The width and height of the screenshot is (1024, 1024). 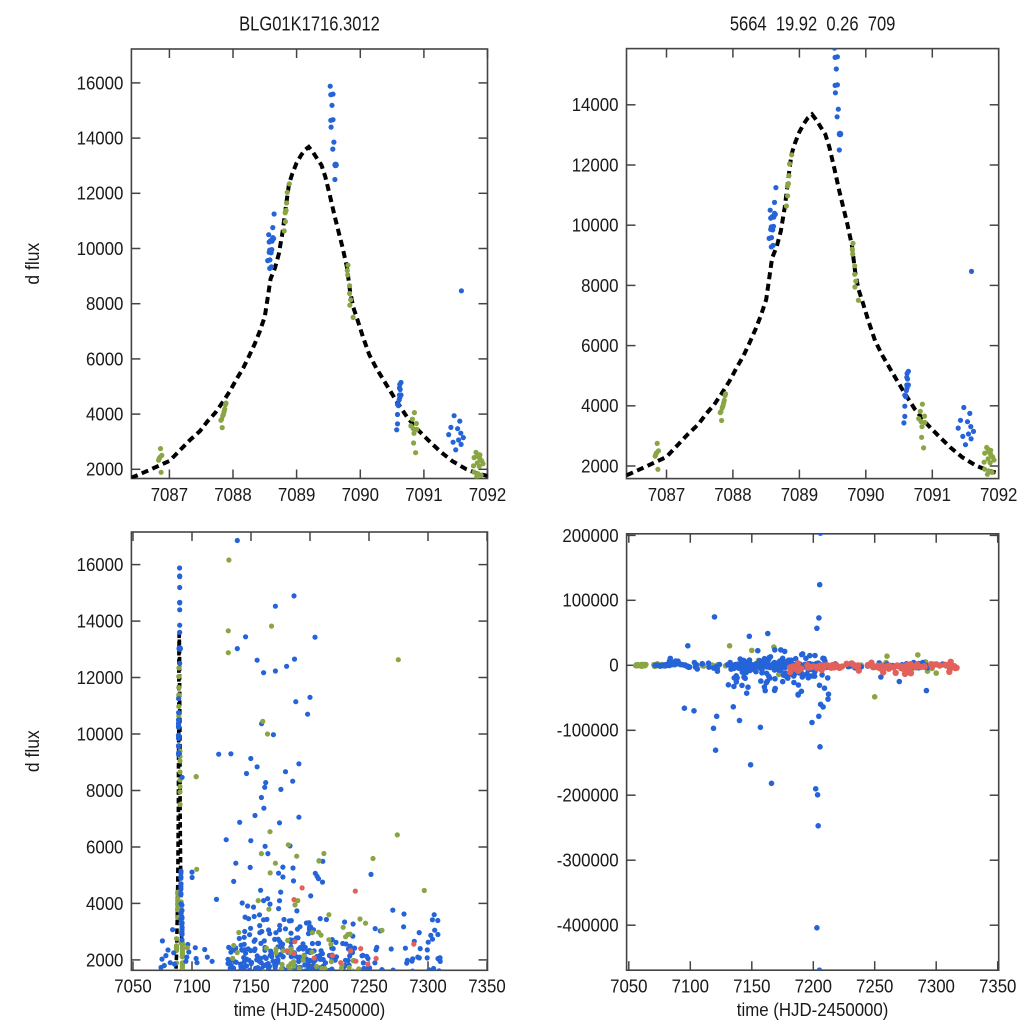 I want to click on svg-text: -100000, so click(x=588, y=730).